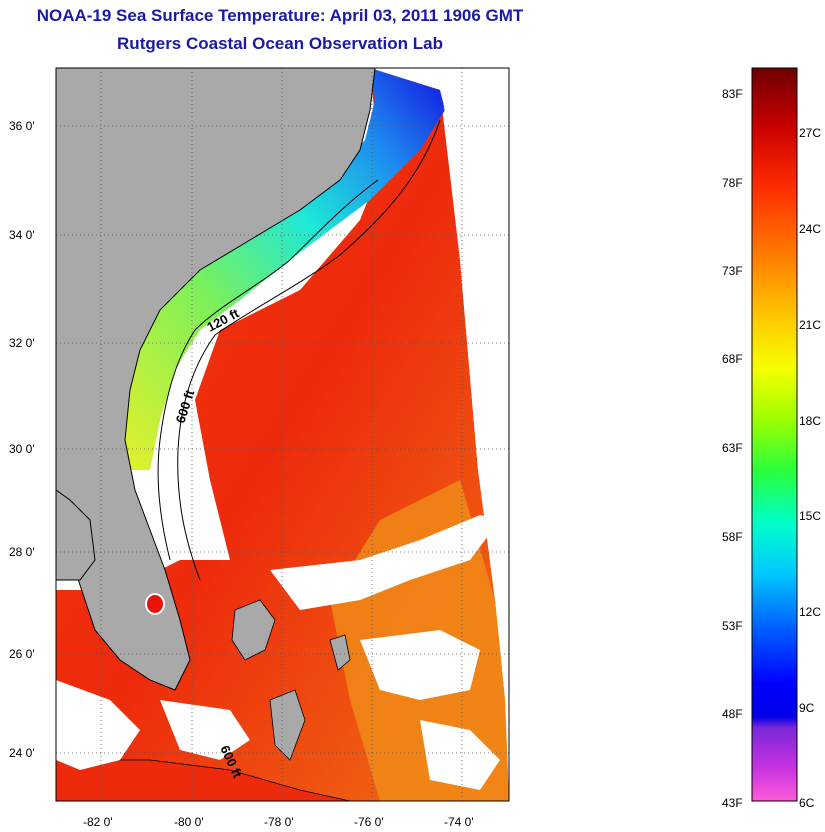  Describe the element at coordinates (369, 822) in the screenshot. I see `lon-tick-label: -76 0'` at that location.